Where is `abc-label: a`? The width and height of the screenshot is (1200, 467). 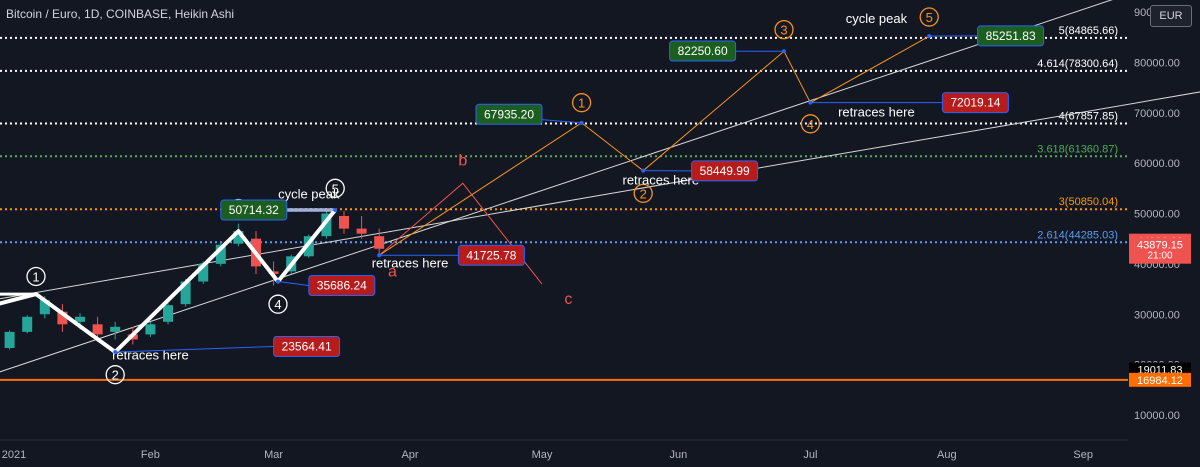 abc-label: a is located at coordinates (392, 271).